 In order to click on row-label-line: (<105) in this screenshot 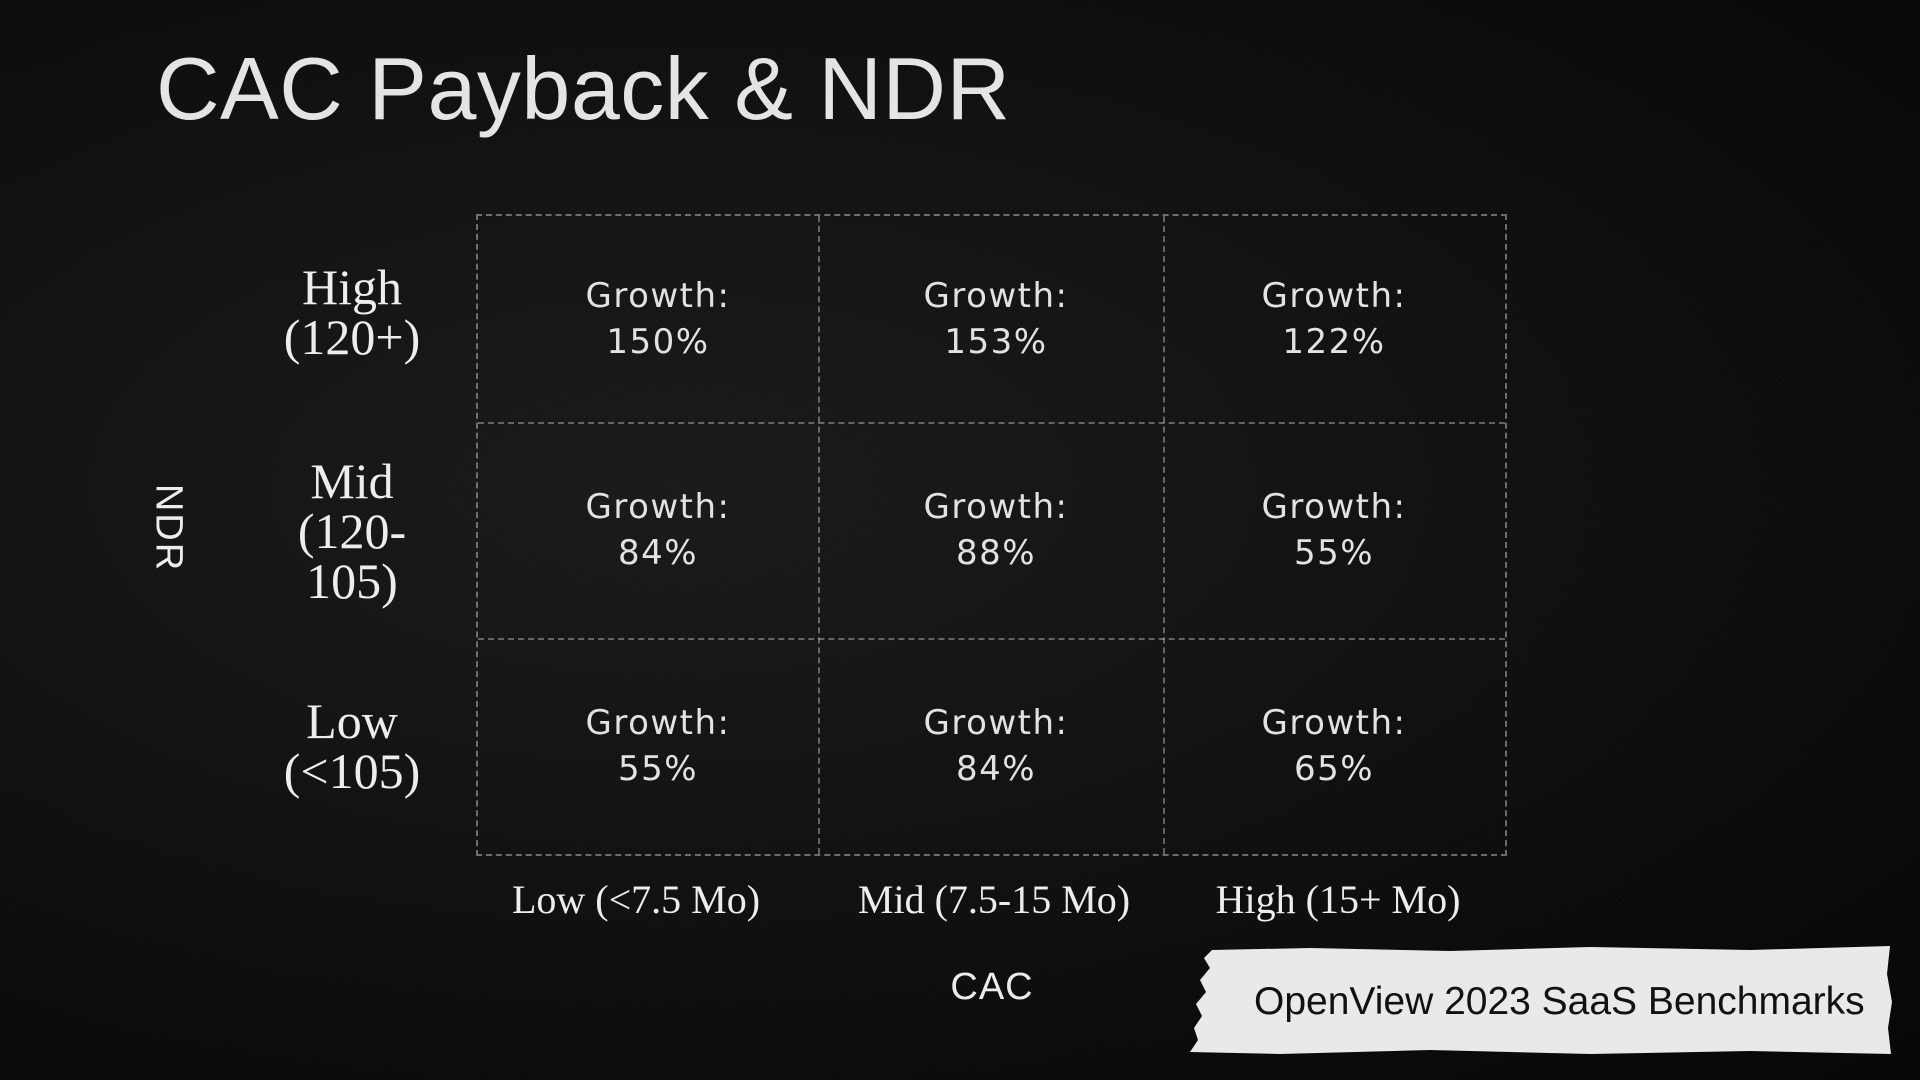, I will do `click(352, 771)`.